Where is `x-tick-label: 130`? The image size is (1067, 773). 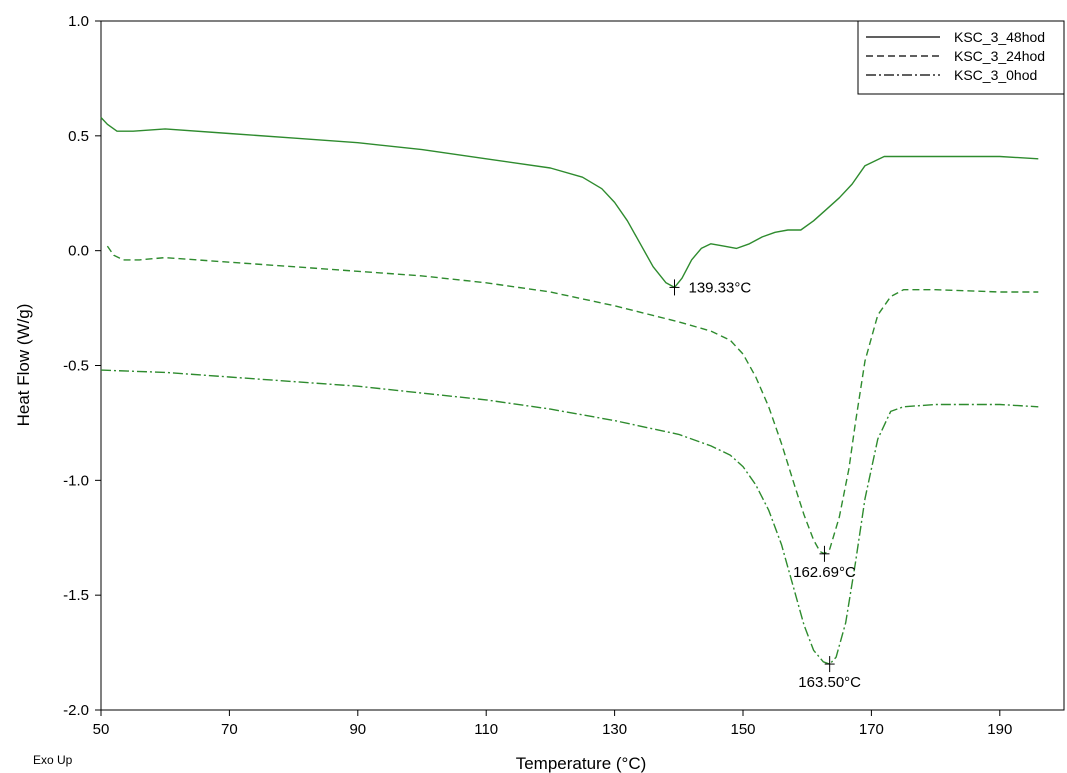 x-tick-label: 130 is located at coordinates (614, 729).